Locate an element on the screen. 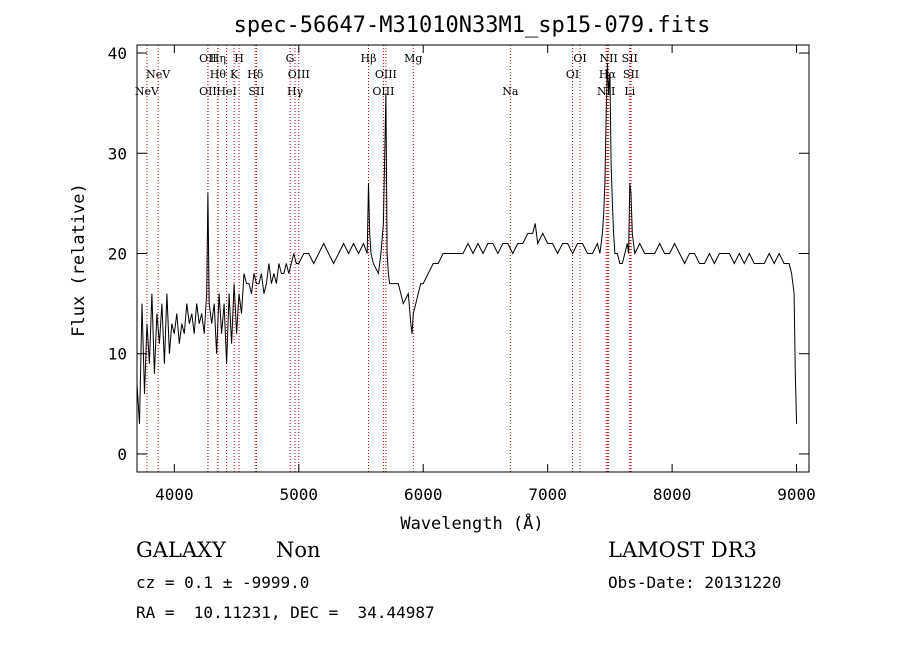 This screenshot has width=900, height=654. y-tick-label: 40 is located at coordinates (117, 53).